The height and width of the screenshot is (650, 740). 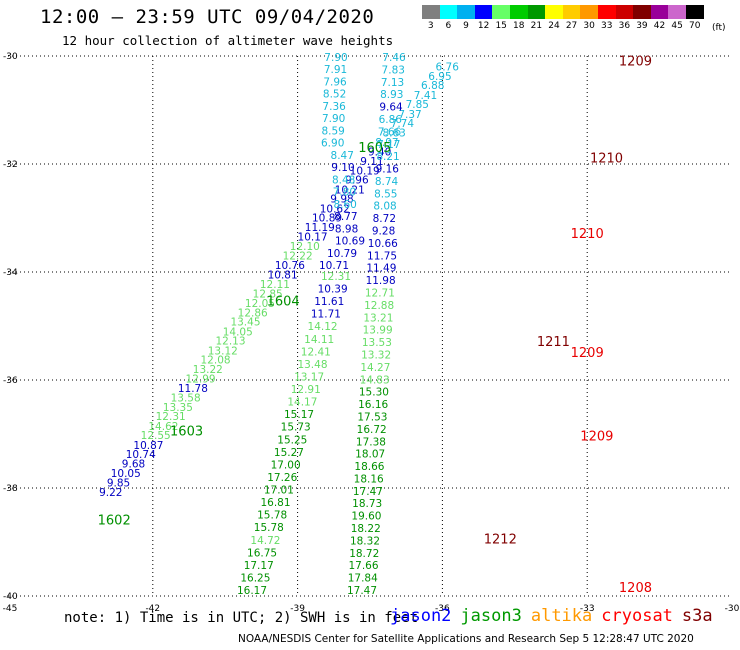 What do you see at coordinates (659, 18) in the screenshot?
I see `legend-bin: 42` at bounding box center [659, 18].